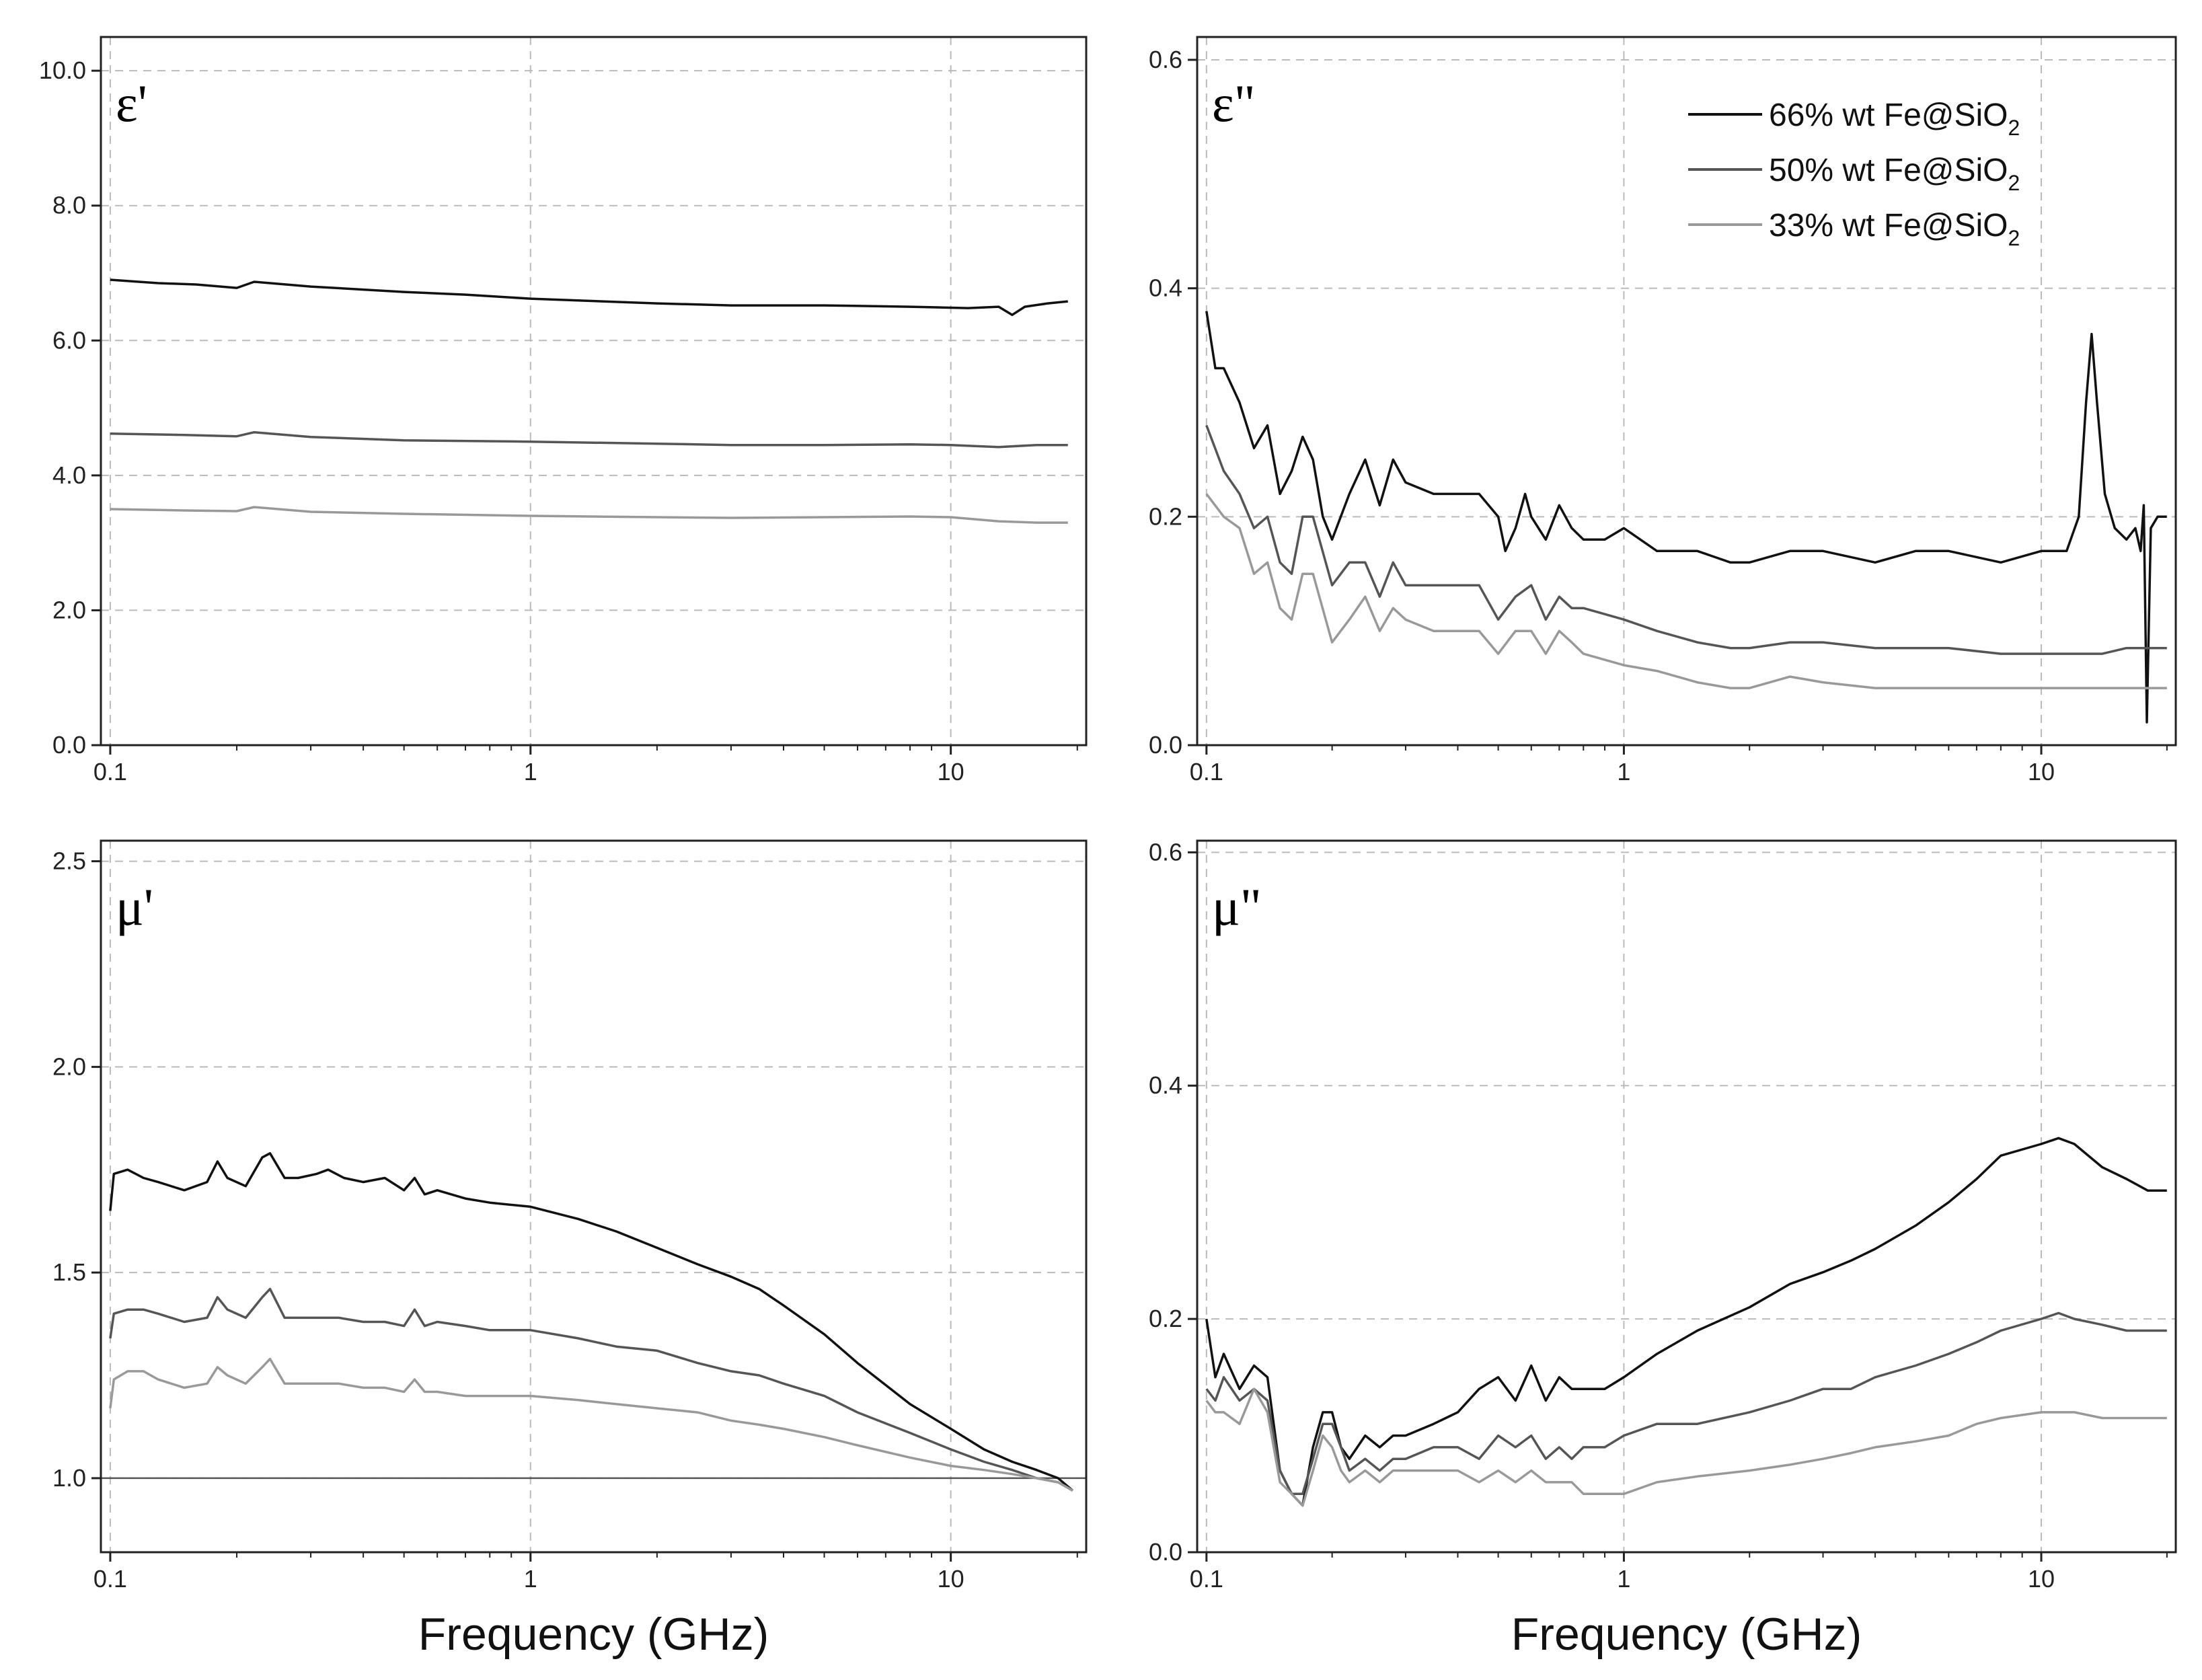 The height and width of the screenshot is (1680, 2202). Describe the element at coordinates (69, 340) in the screenshot. I see `y-tick-label: 6.0` at that location.